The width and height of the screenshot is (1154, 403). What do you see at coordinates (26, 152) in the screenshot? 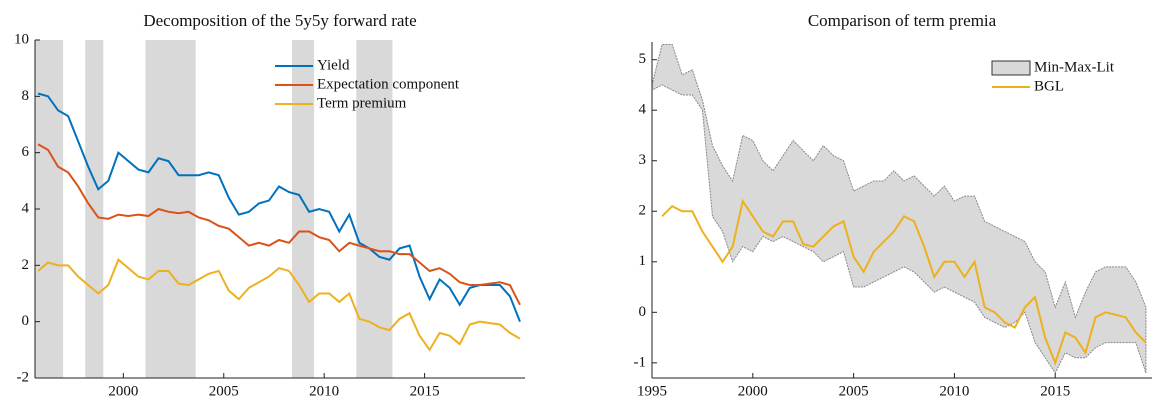
I see `y-tick-label: 6` at bounding box center [26, 152].